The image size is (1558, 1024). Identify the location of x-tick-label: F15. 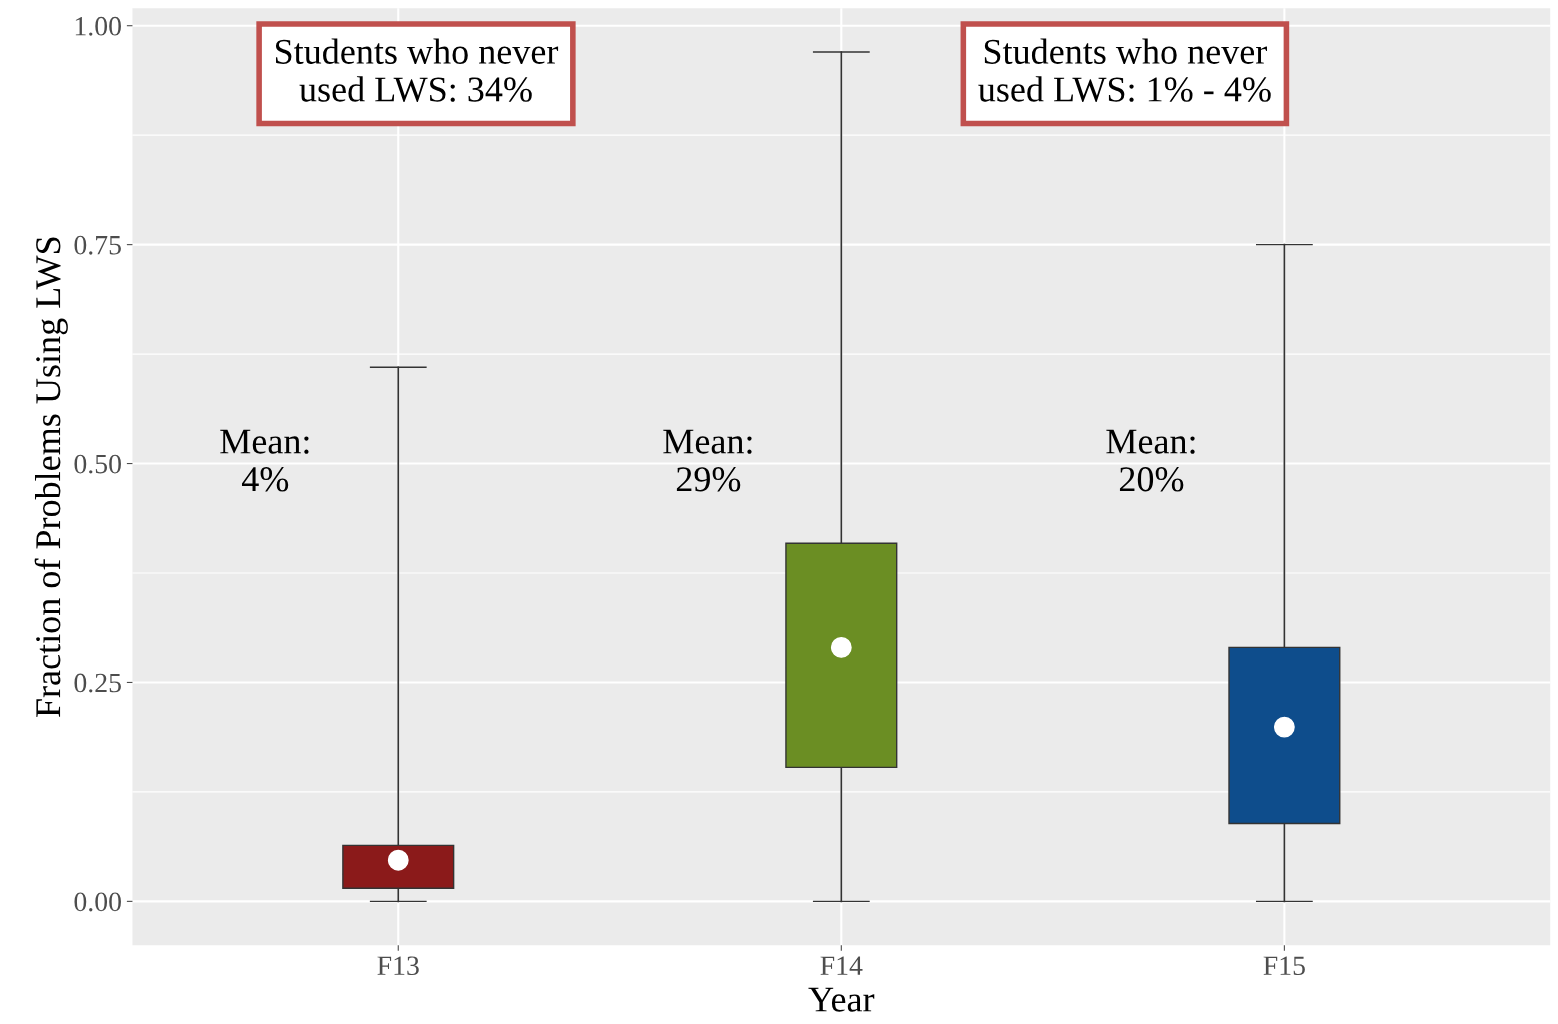
(1284, 966).